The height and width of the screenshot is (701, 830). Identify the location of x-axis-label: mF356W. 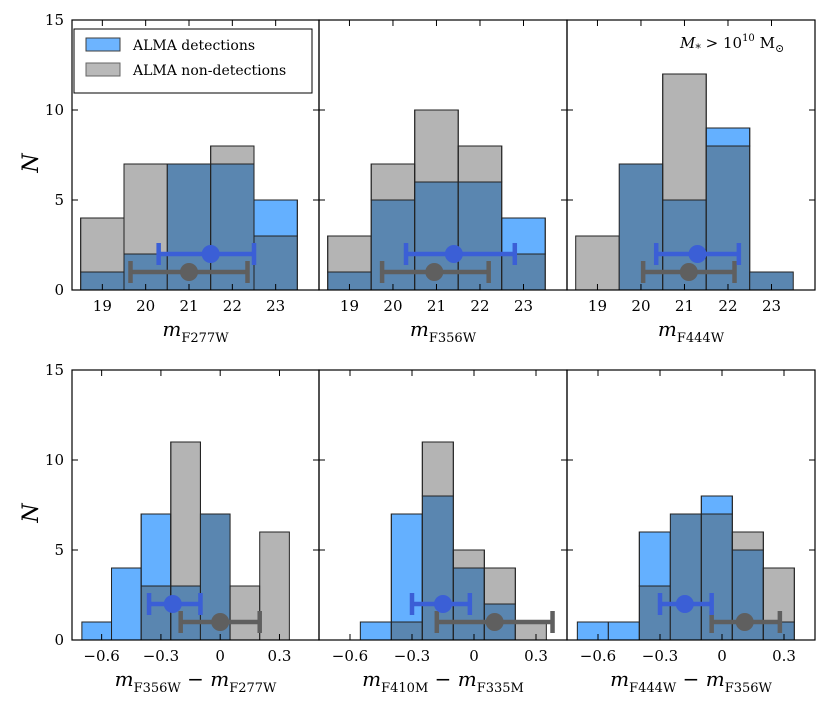
(443, 331).